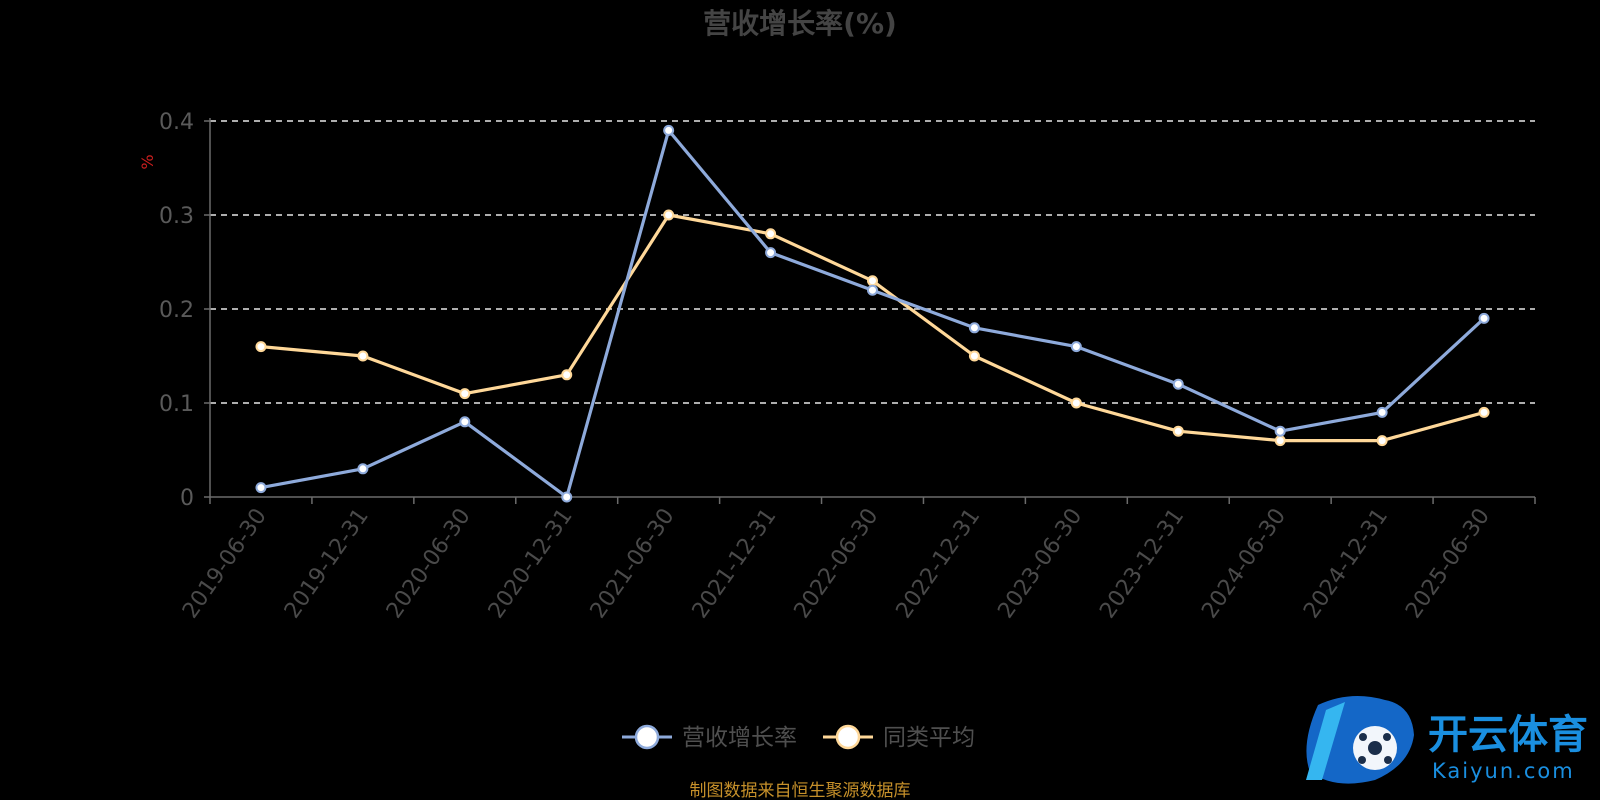 The image size is (1600, 800). I want to click on legend-label: 营收增长率, so click(739, 738).